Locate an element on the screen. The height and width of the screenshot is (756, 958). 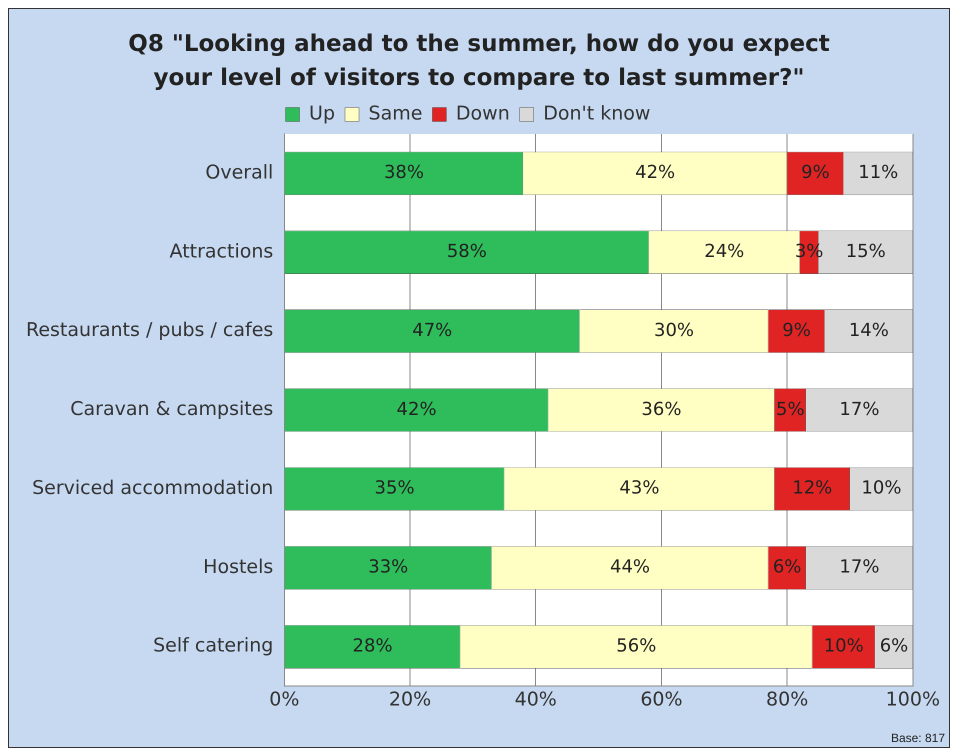
data-label: 56% is located at coordinates (636, 645).